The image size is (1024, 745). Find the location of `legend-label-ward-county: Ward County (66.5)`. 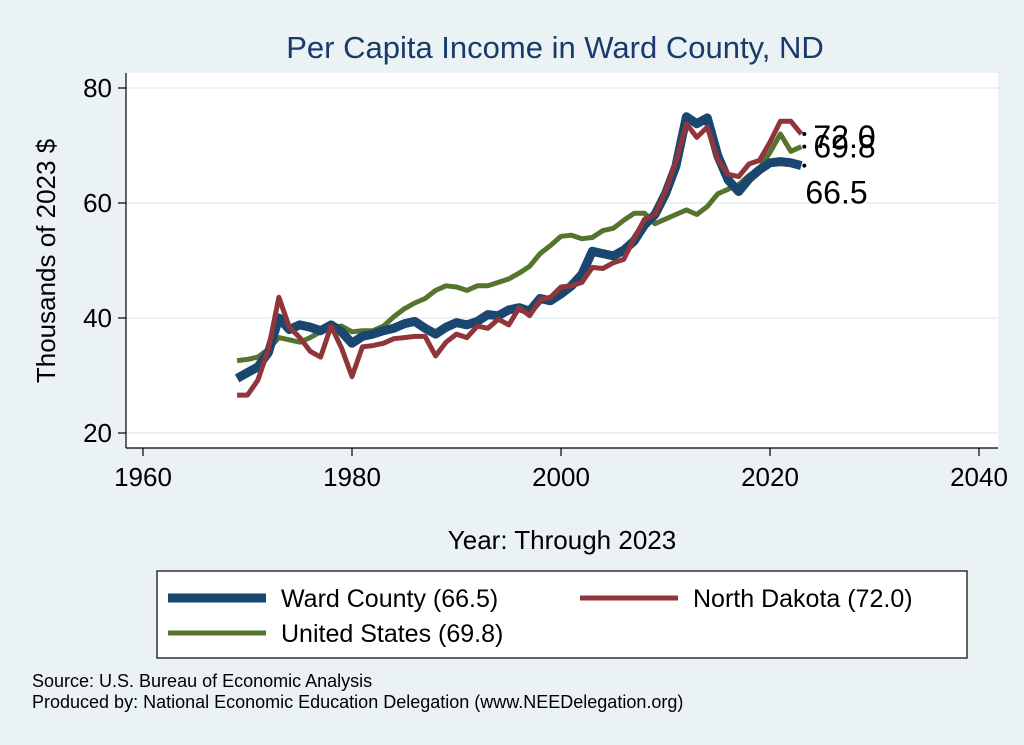

legend-label-ward-county: Ward County (66.5) is located at coordinates (389, 599).